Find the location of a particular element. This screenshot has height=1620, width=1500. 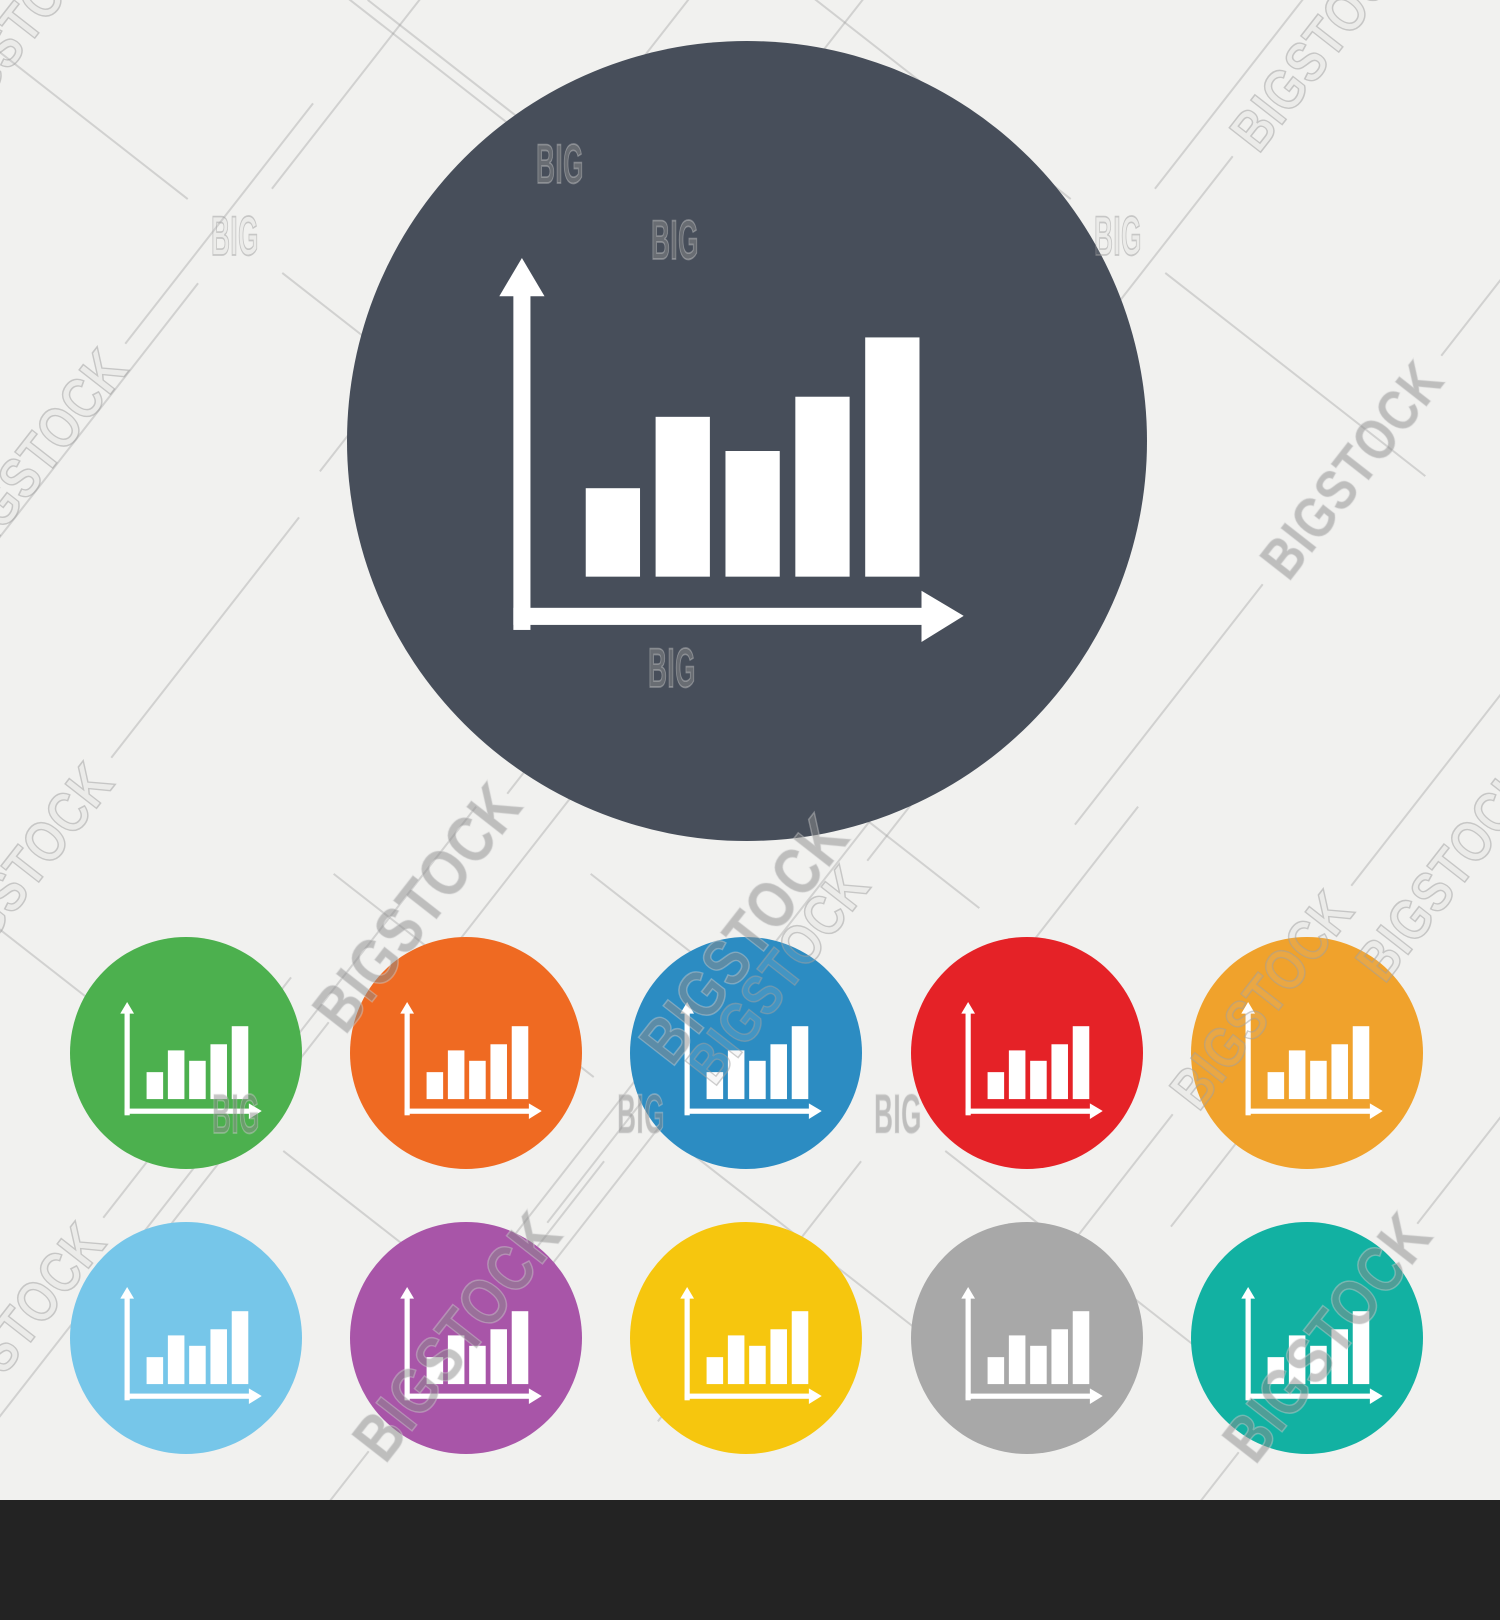

chart-icon-orange is located at coordinates (466, 1053).